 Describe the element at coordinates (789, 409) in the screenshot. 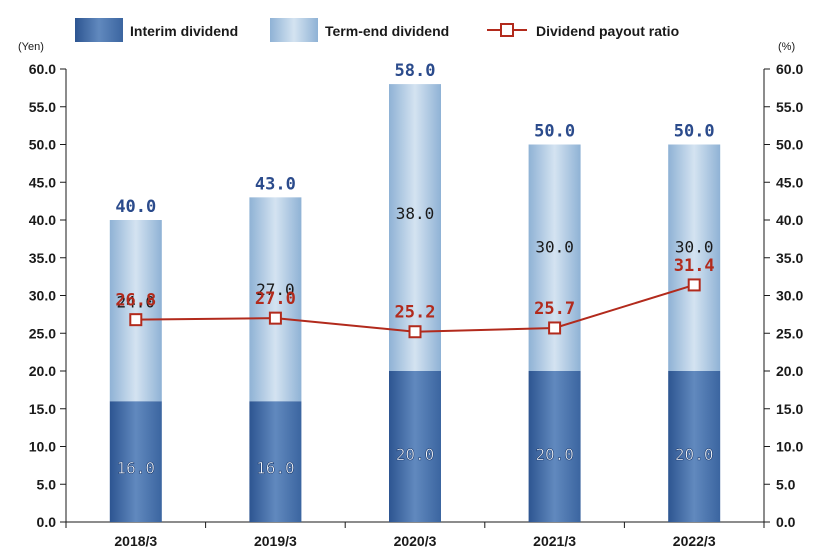

I see `right-tick-label: 15.0` at that location.